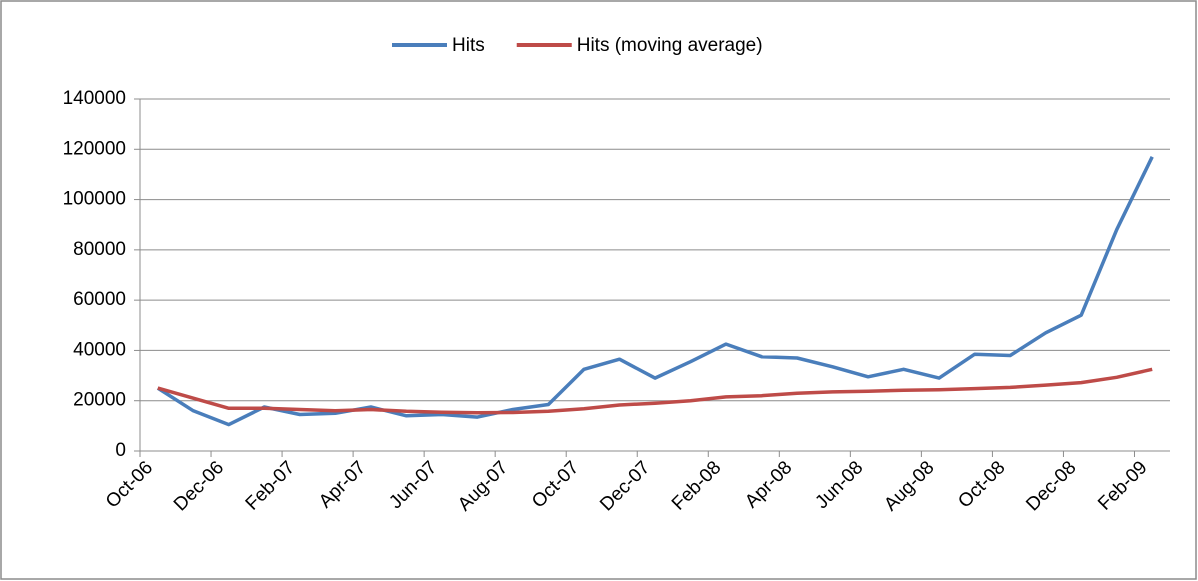 This screenshot has height=581, width=1198. What do you see at coordinates (120, 450) in the screenshot?
I see `y-tick-label: 0` at bounding box center [120, 450].